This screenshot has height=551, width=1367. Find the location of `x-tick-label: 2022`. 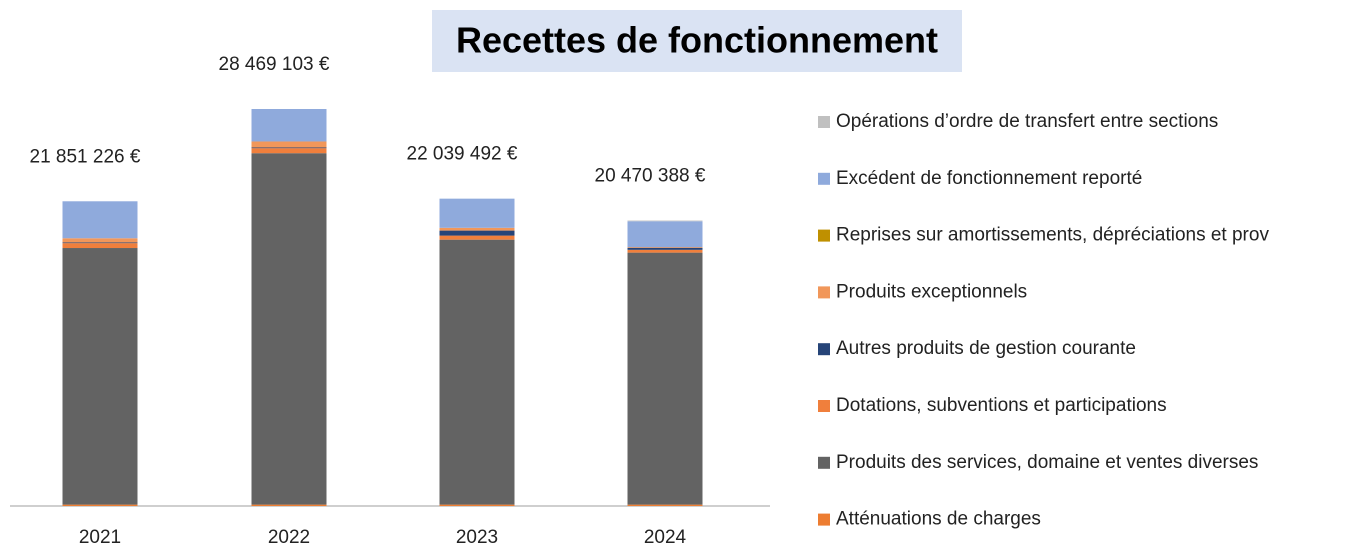

x-tick-label: 2022 is located at coordinates (289, 537).